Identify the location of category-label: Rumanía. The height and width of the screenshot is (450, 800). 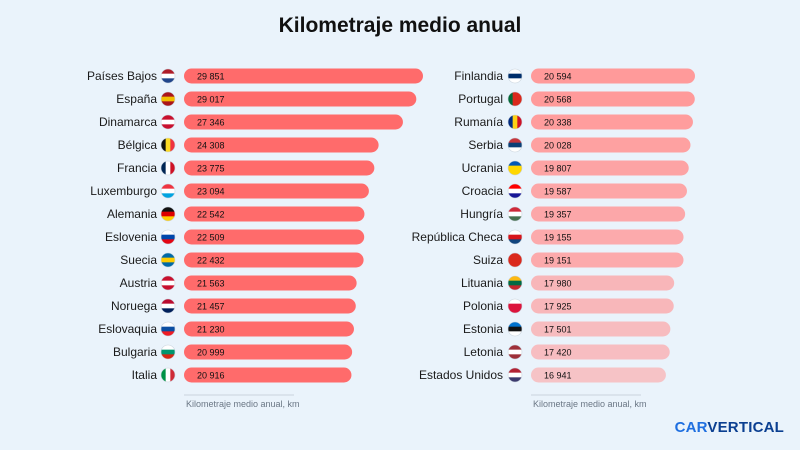
(478, 122).